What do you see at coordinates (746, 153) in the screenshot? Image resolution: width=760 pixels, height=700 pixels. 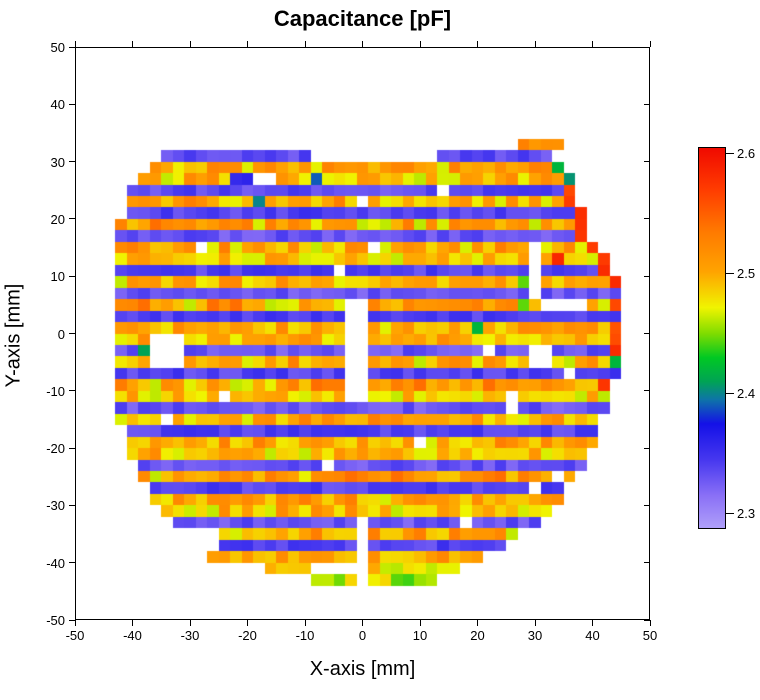 I see `colorbar-tick-label: 2.6` at bounding box center [746, 153].